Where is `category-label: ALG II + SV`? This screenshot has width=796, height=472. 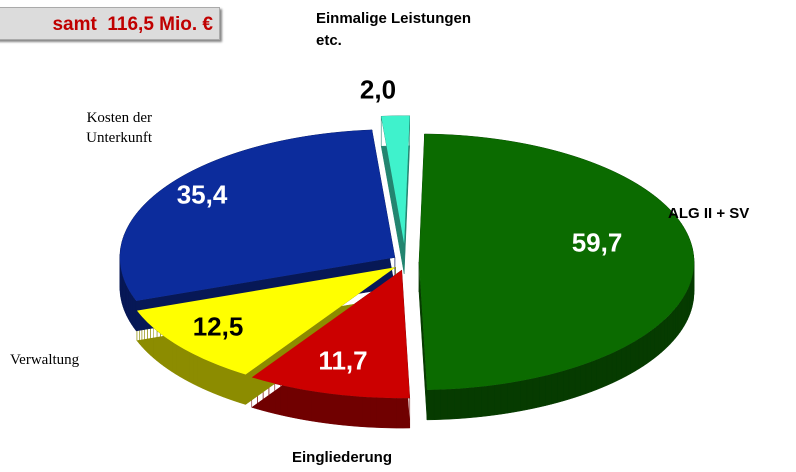
category-label: ALG II + SV is located at coordinates (709, 213).